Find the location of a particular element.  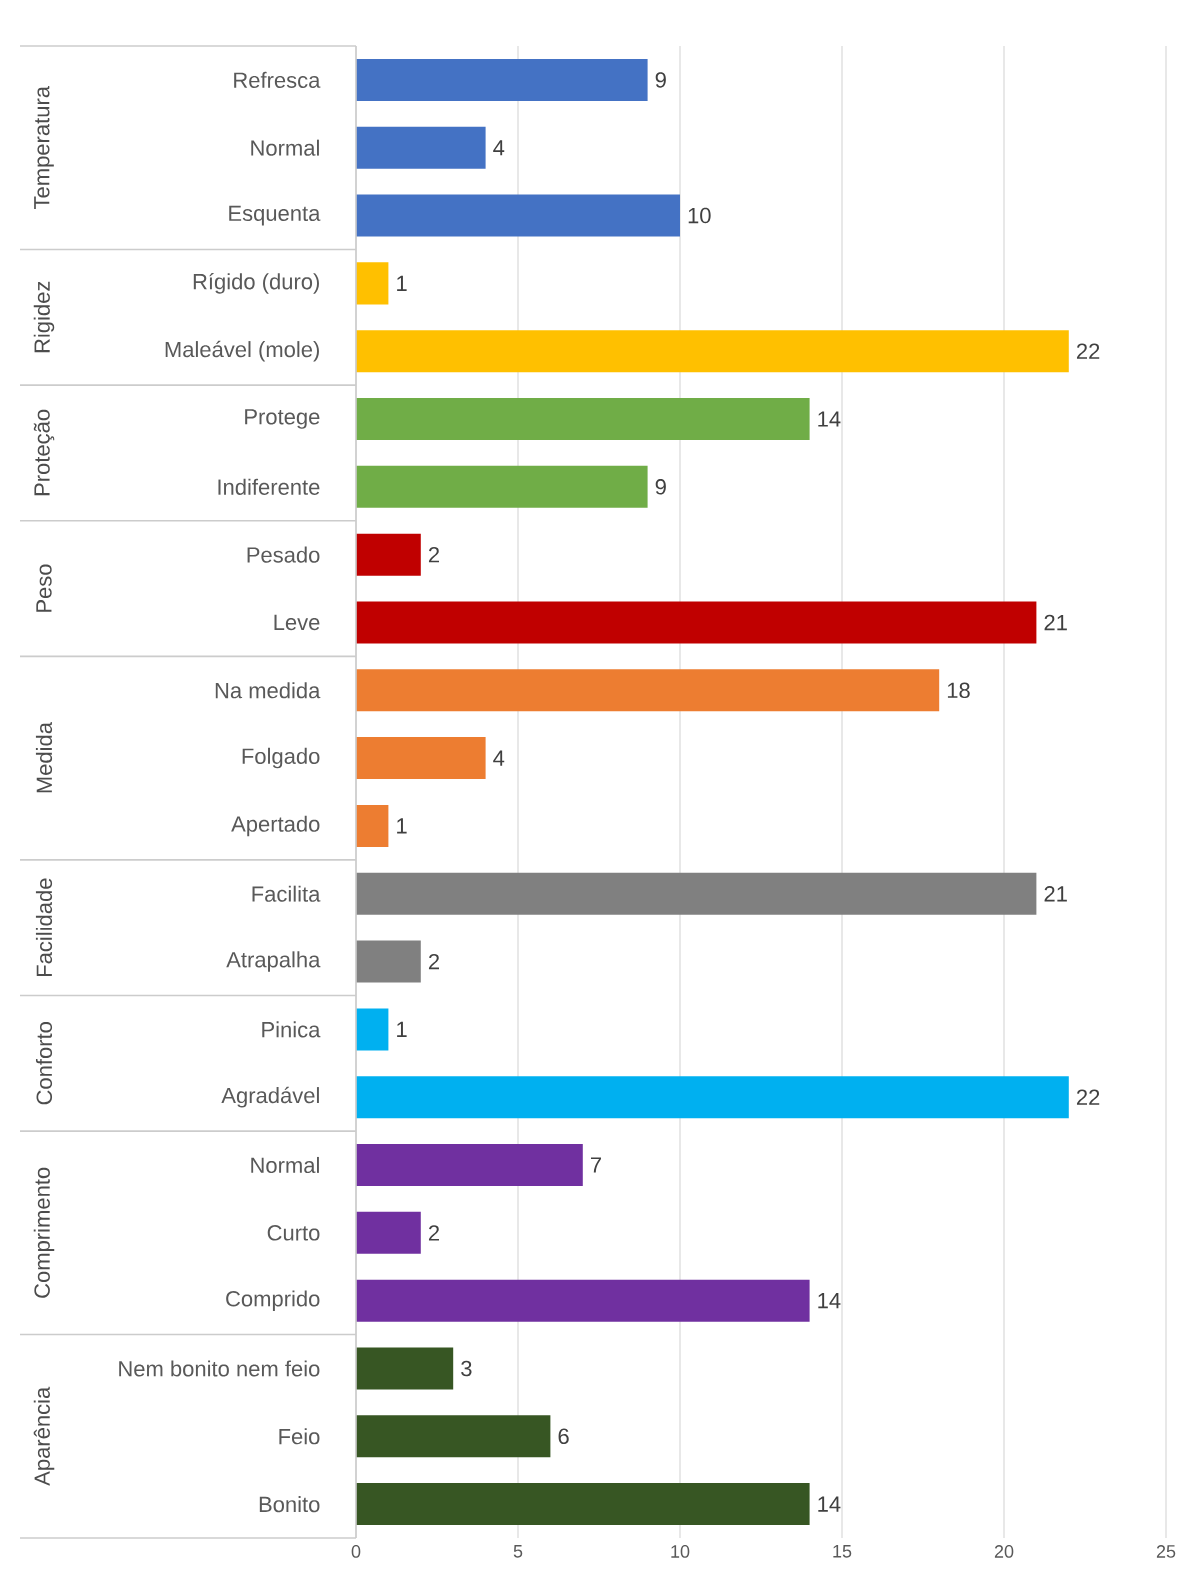

data-label: 10 is located at coordinates (699, 215).